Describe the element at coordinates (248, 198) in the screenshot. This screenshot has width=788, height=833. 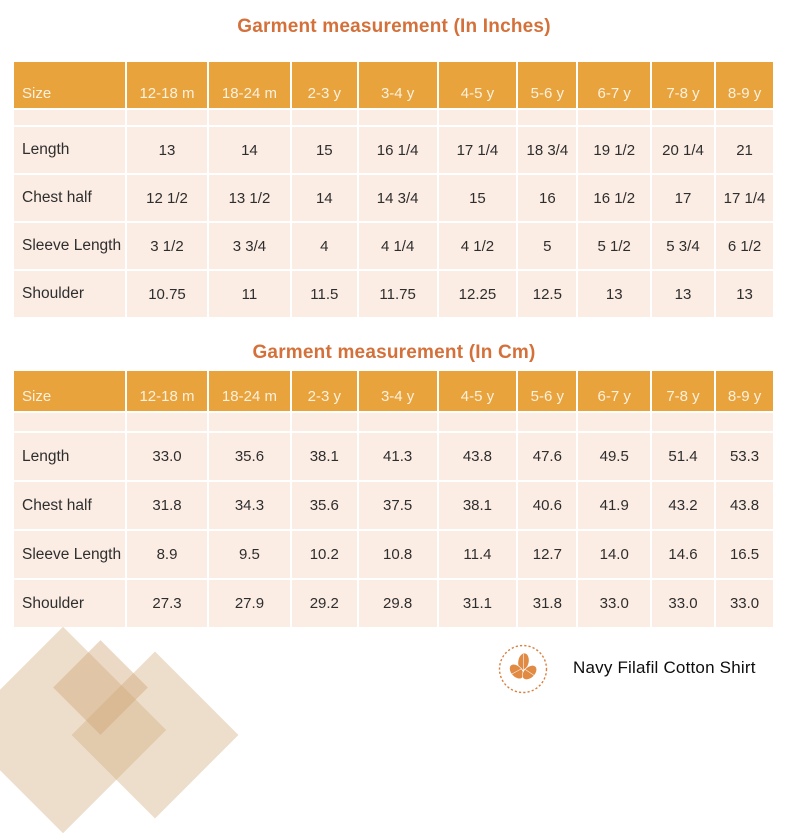
I see `measurement-value: 13 1/2` at that location.